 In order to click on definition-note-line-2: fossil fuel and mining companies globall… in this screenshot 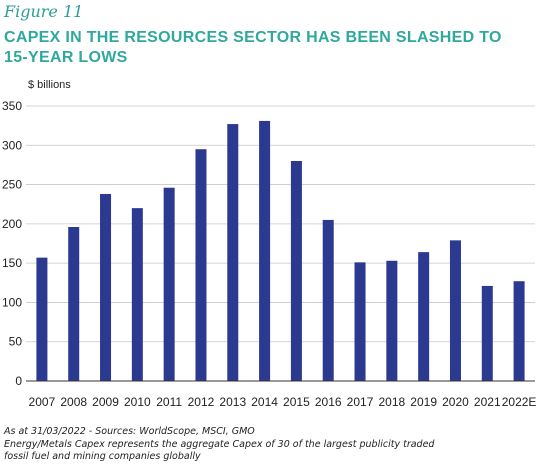, I will do `click(102, 456)`.